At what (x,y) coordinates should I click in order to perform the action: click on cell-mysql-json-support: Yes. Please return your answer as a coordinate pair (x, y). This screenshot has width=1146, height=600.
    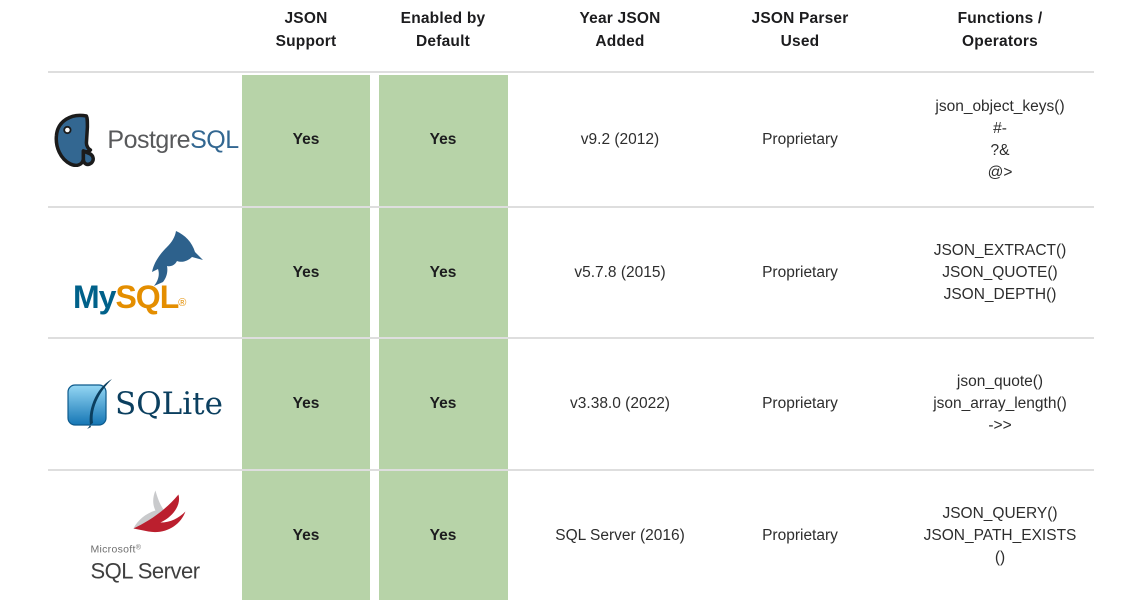
    Looking at the image, I should click on (306, 272).